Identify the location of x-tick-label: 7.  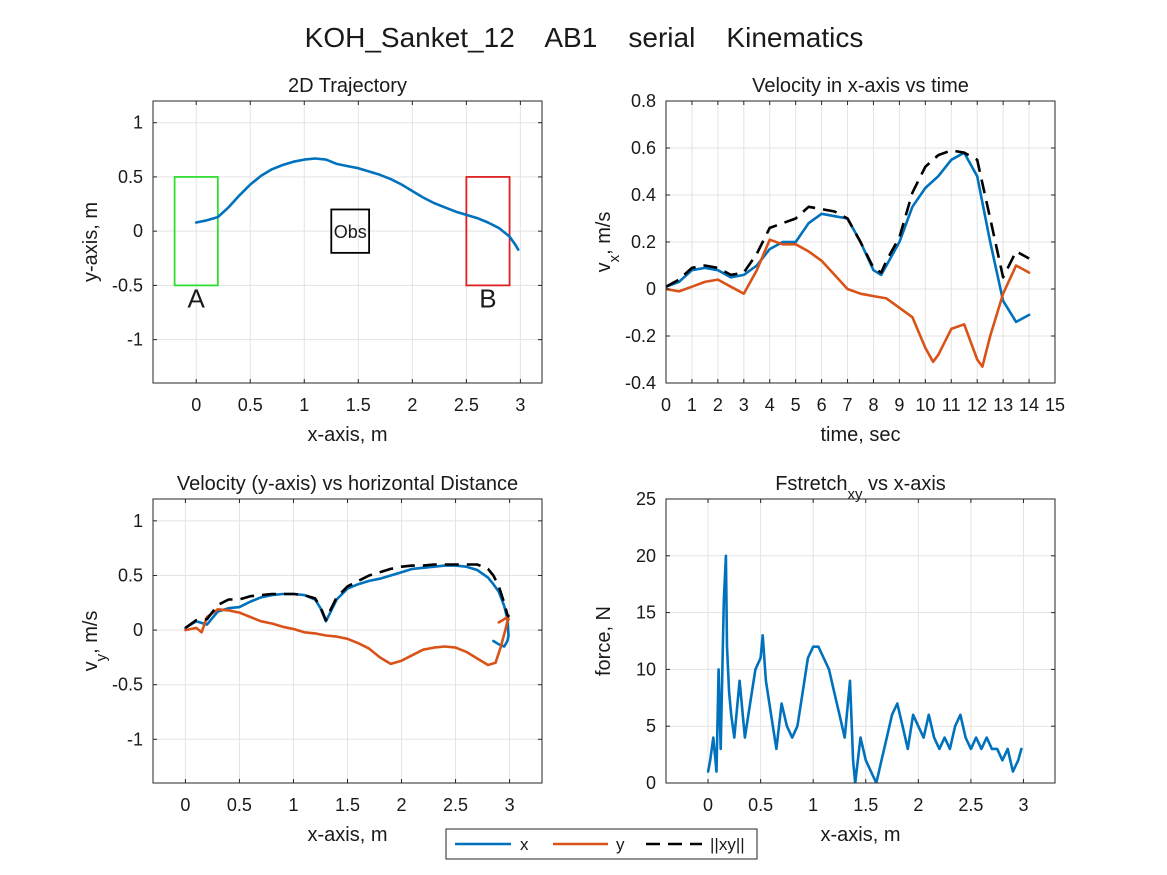
(848, 405).